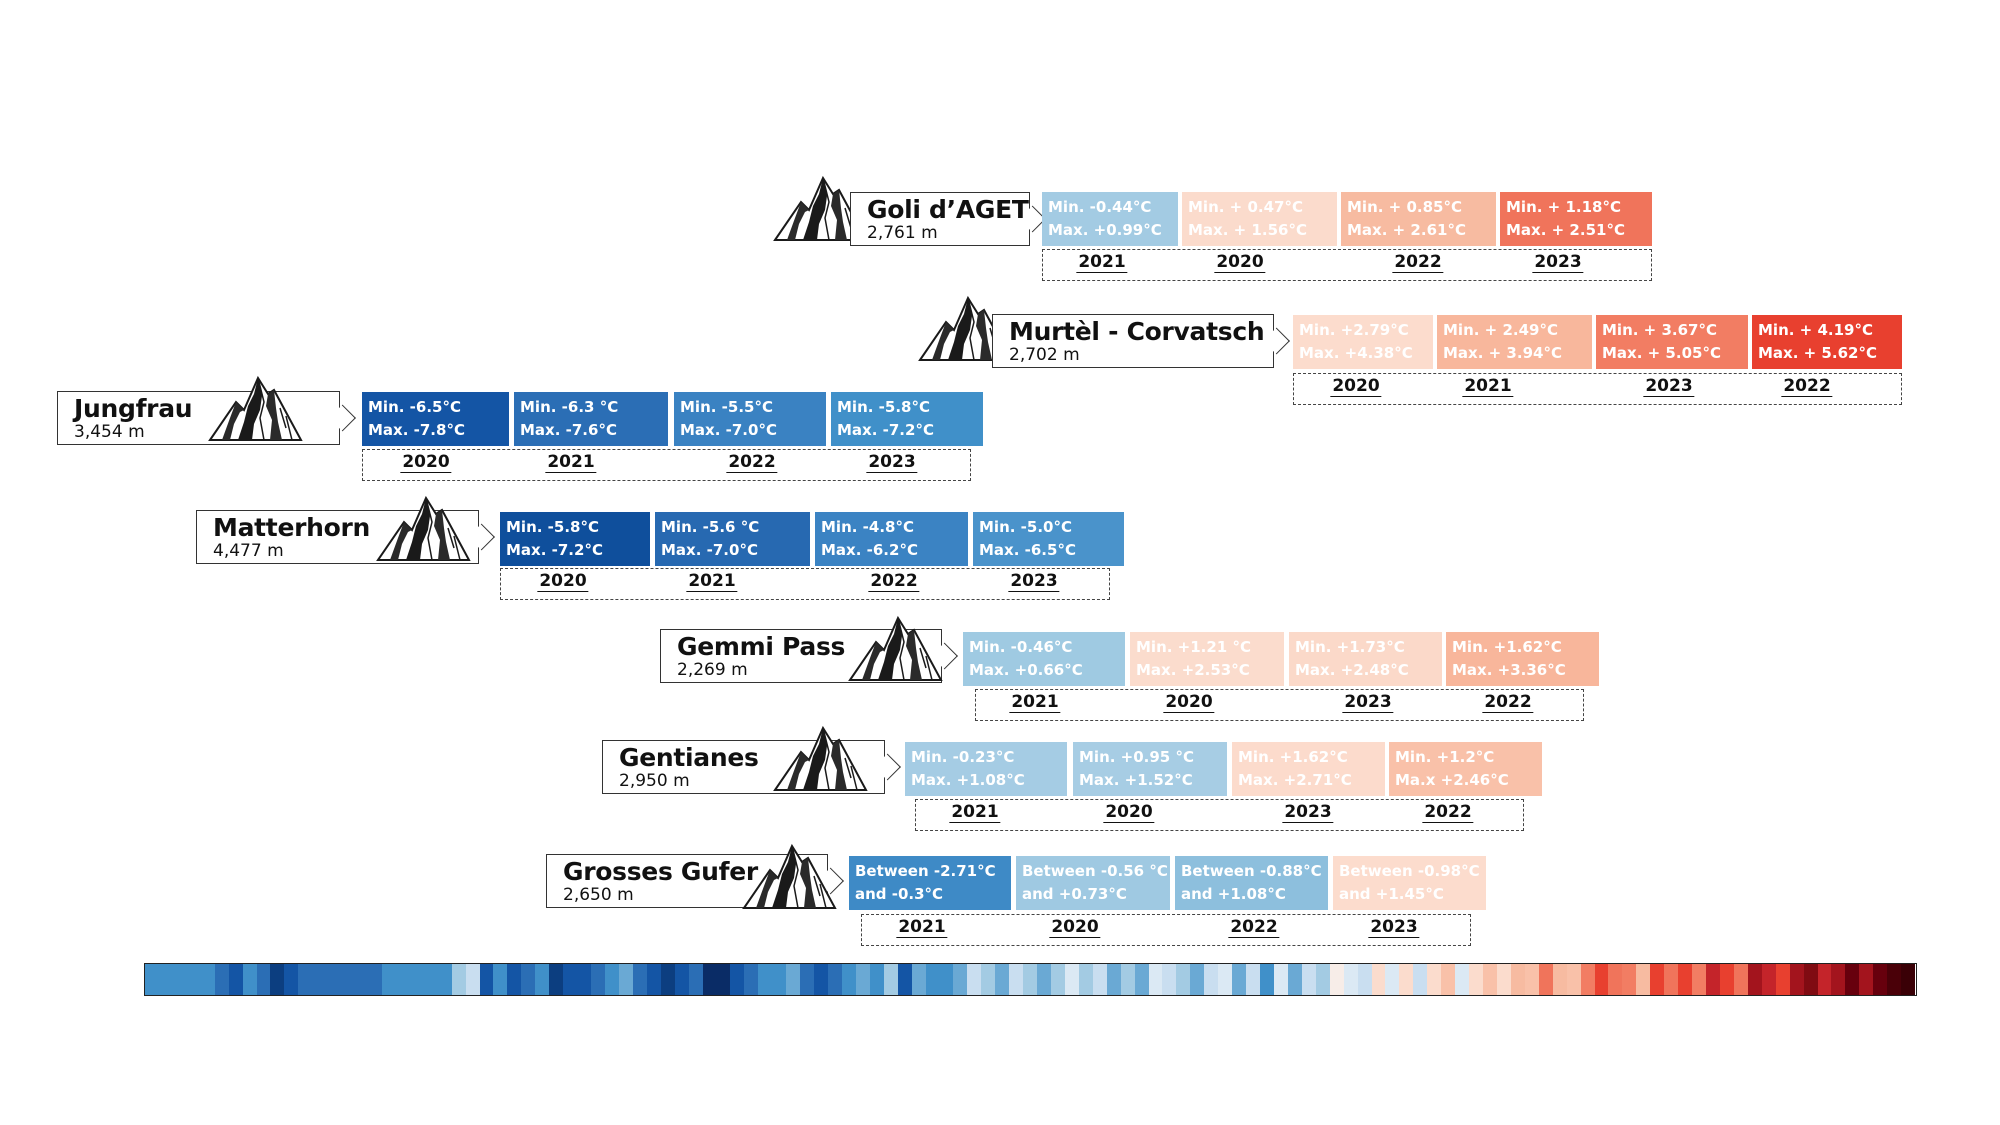 The width and height of the screenshot is (2000, 1125). What do you see at coordinates (1110, 219) in the screenshot?
I see `temp-cell: Min. -0.44°C Max. +0.99°C` at bounding box center [1110, 219].